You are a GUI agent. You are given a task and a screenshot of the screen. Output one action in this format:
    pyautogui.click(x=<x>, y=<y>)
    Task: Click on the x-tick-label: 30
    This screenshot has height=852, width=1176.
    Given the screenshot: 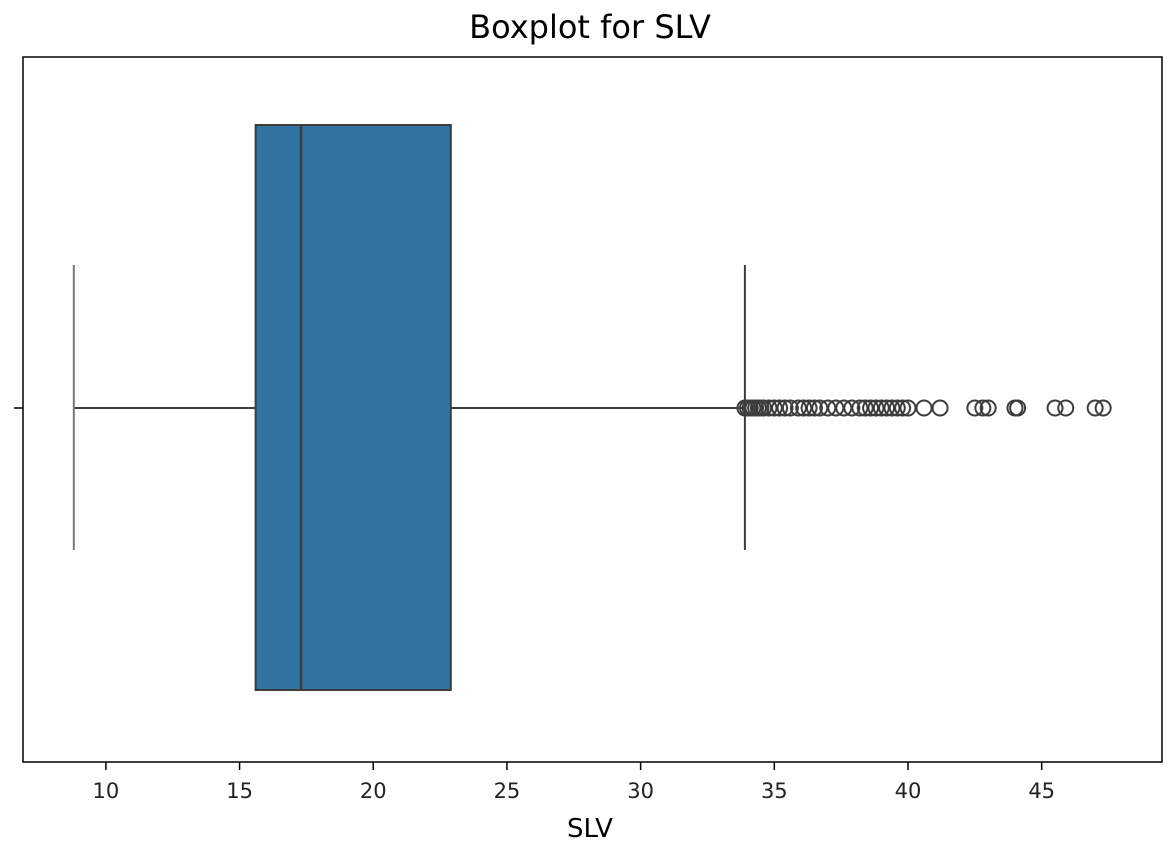 What is the action you would take?
    pyautogui.click(x=640, y=791)
    